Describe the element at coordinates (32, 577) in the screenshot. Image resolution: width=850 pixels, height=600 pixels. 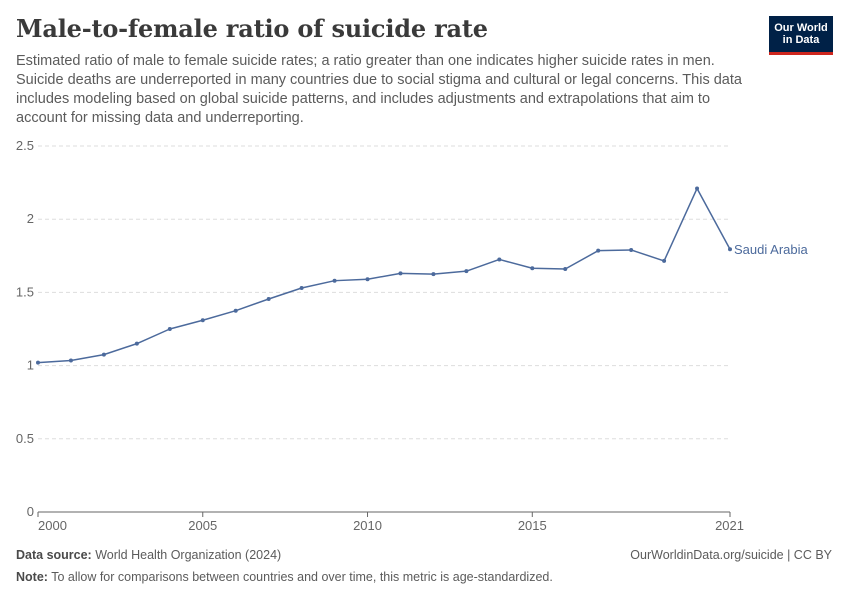
I see `note-label: Note:` at that location.